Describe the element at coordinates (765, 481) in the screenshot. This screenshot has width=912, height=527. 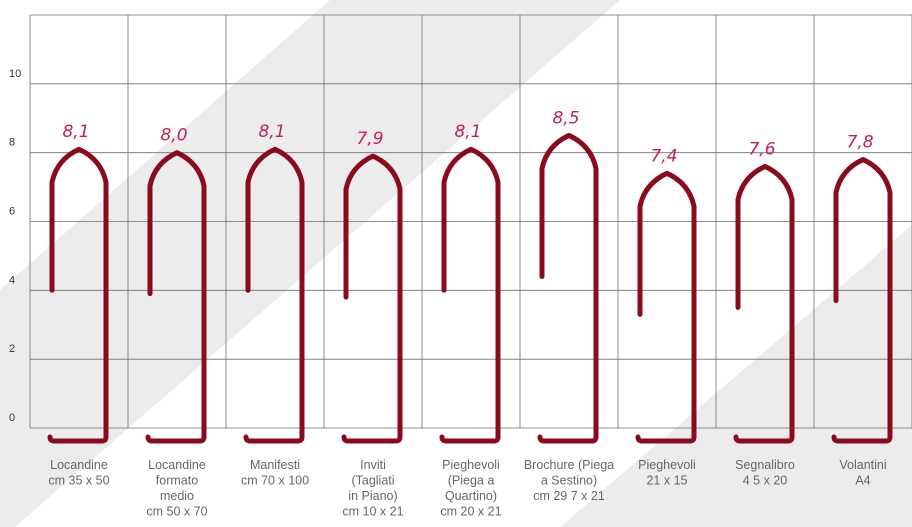
I see `category-label-line: 4 5 x 20` at that location.